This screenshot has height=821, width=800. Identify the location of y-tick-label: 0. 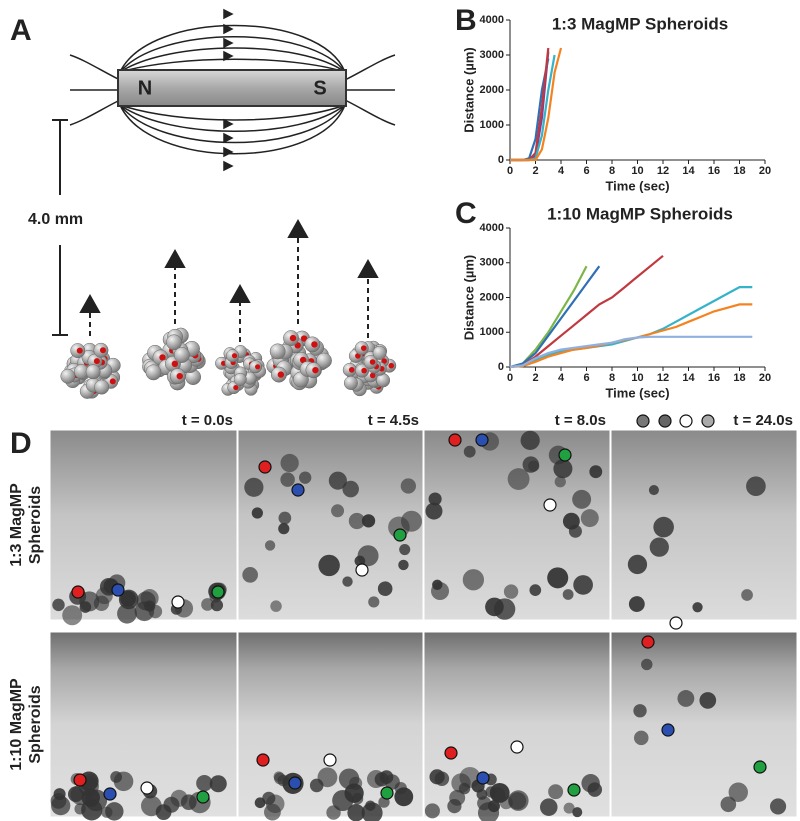
(501, 160).